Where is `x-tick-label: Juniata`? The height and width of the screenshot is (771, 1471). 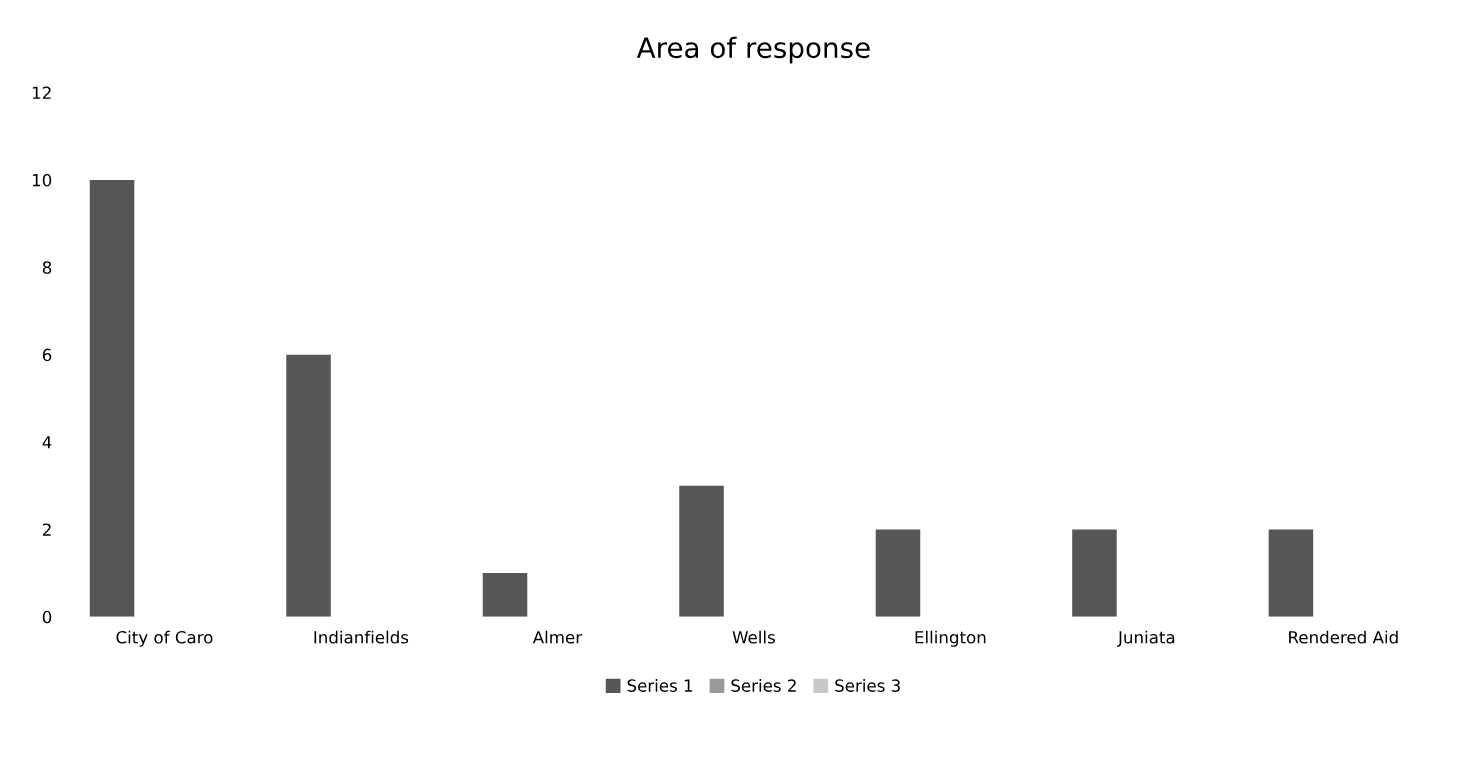 x-tick-label: Juniata is located at coordinates (1146, 638).